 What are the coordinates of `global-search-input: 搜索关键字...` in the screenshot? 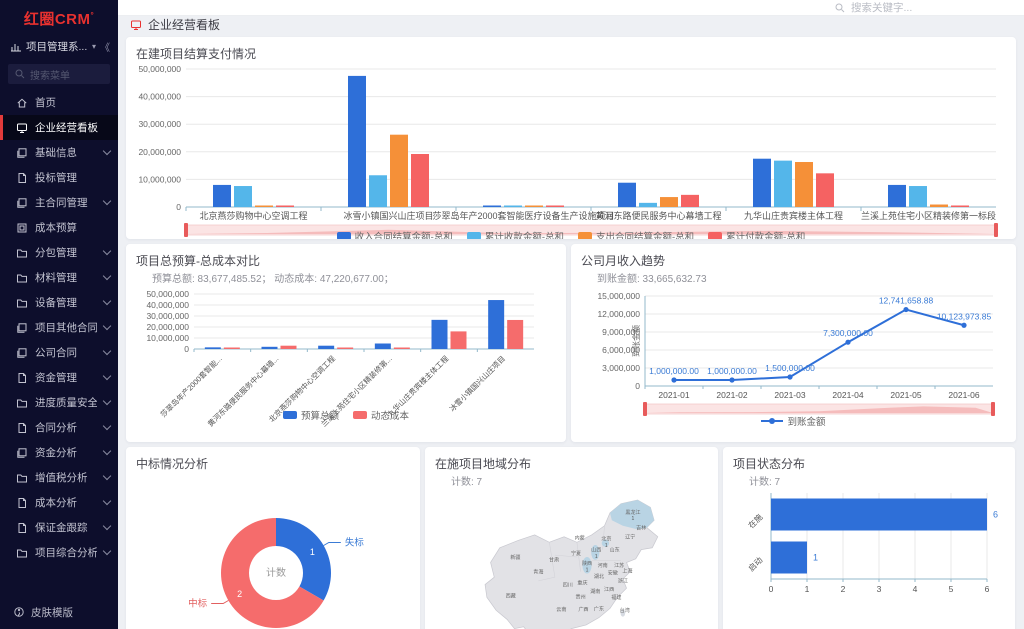 It's located at (894, 7).